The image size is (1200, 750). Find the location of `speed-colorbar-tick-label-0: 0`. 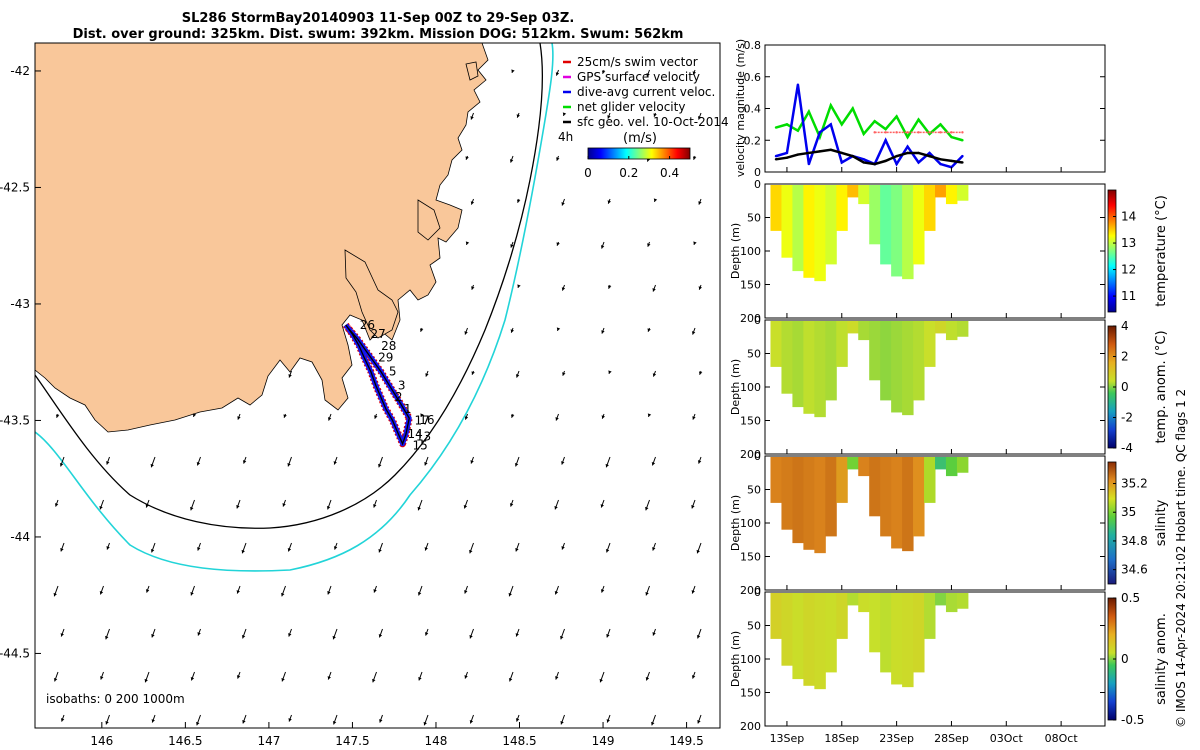

speed-colorbar-tick-label-0: 0 is located at coordinates (588, 173).